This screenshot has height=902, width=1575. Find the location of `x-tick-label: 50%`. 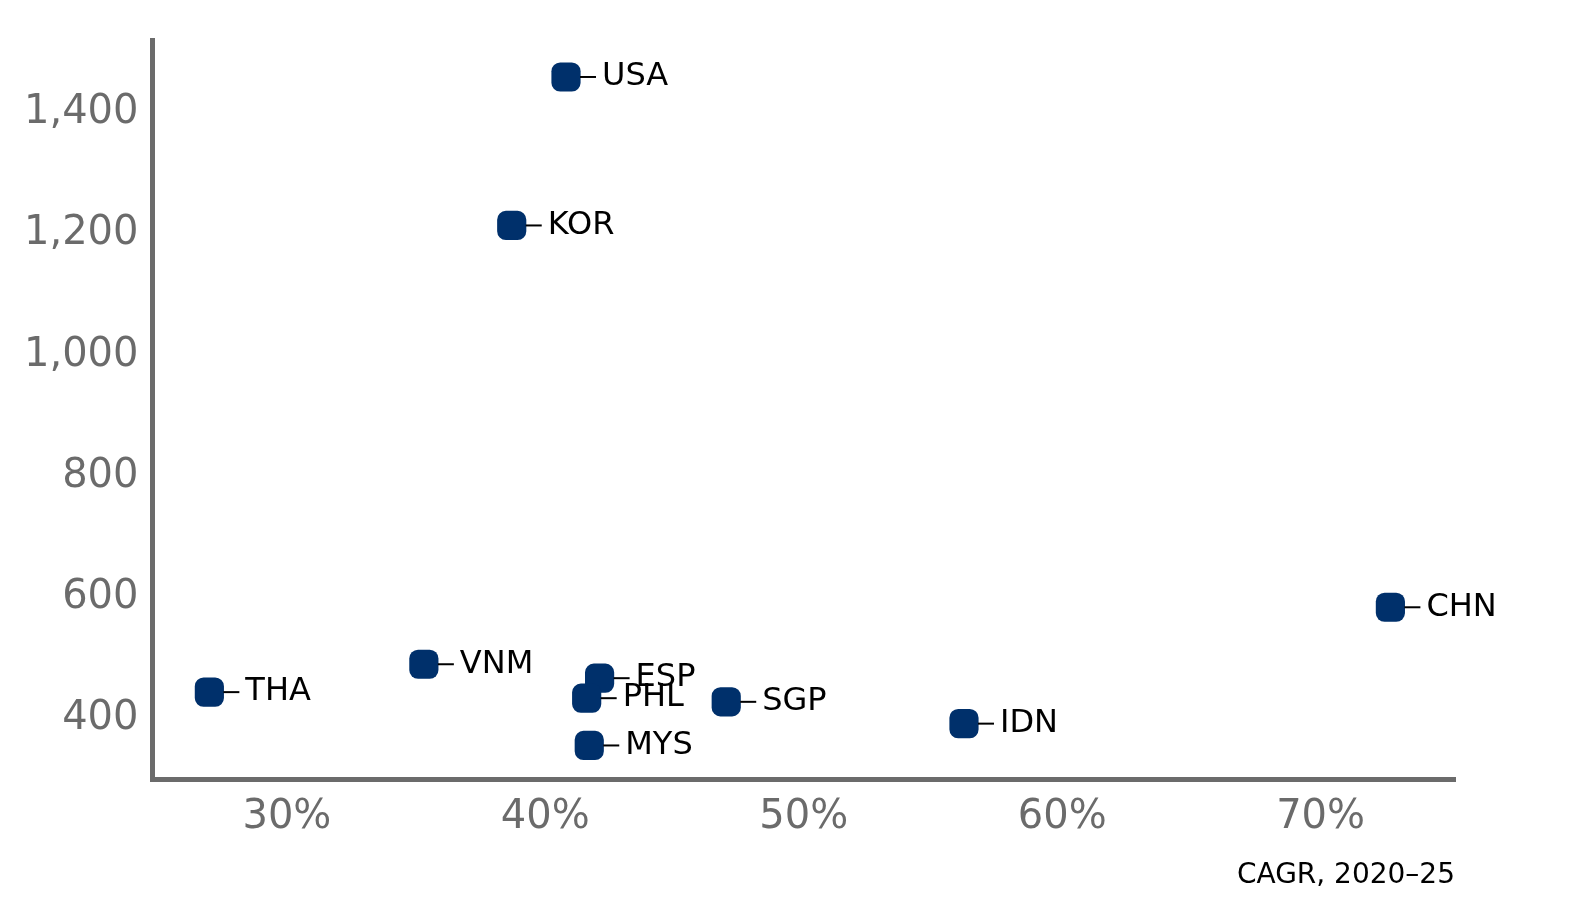

x-tick-label: 50% is located at coordinates (804, 813).